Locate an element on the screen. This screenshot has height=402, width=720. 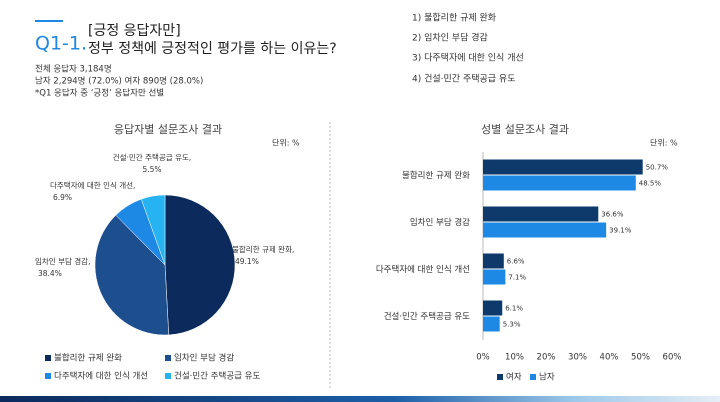
data-label: 건설·민간 주택공급 유도, is located at coordinates (152, 157).